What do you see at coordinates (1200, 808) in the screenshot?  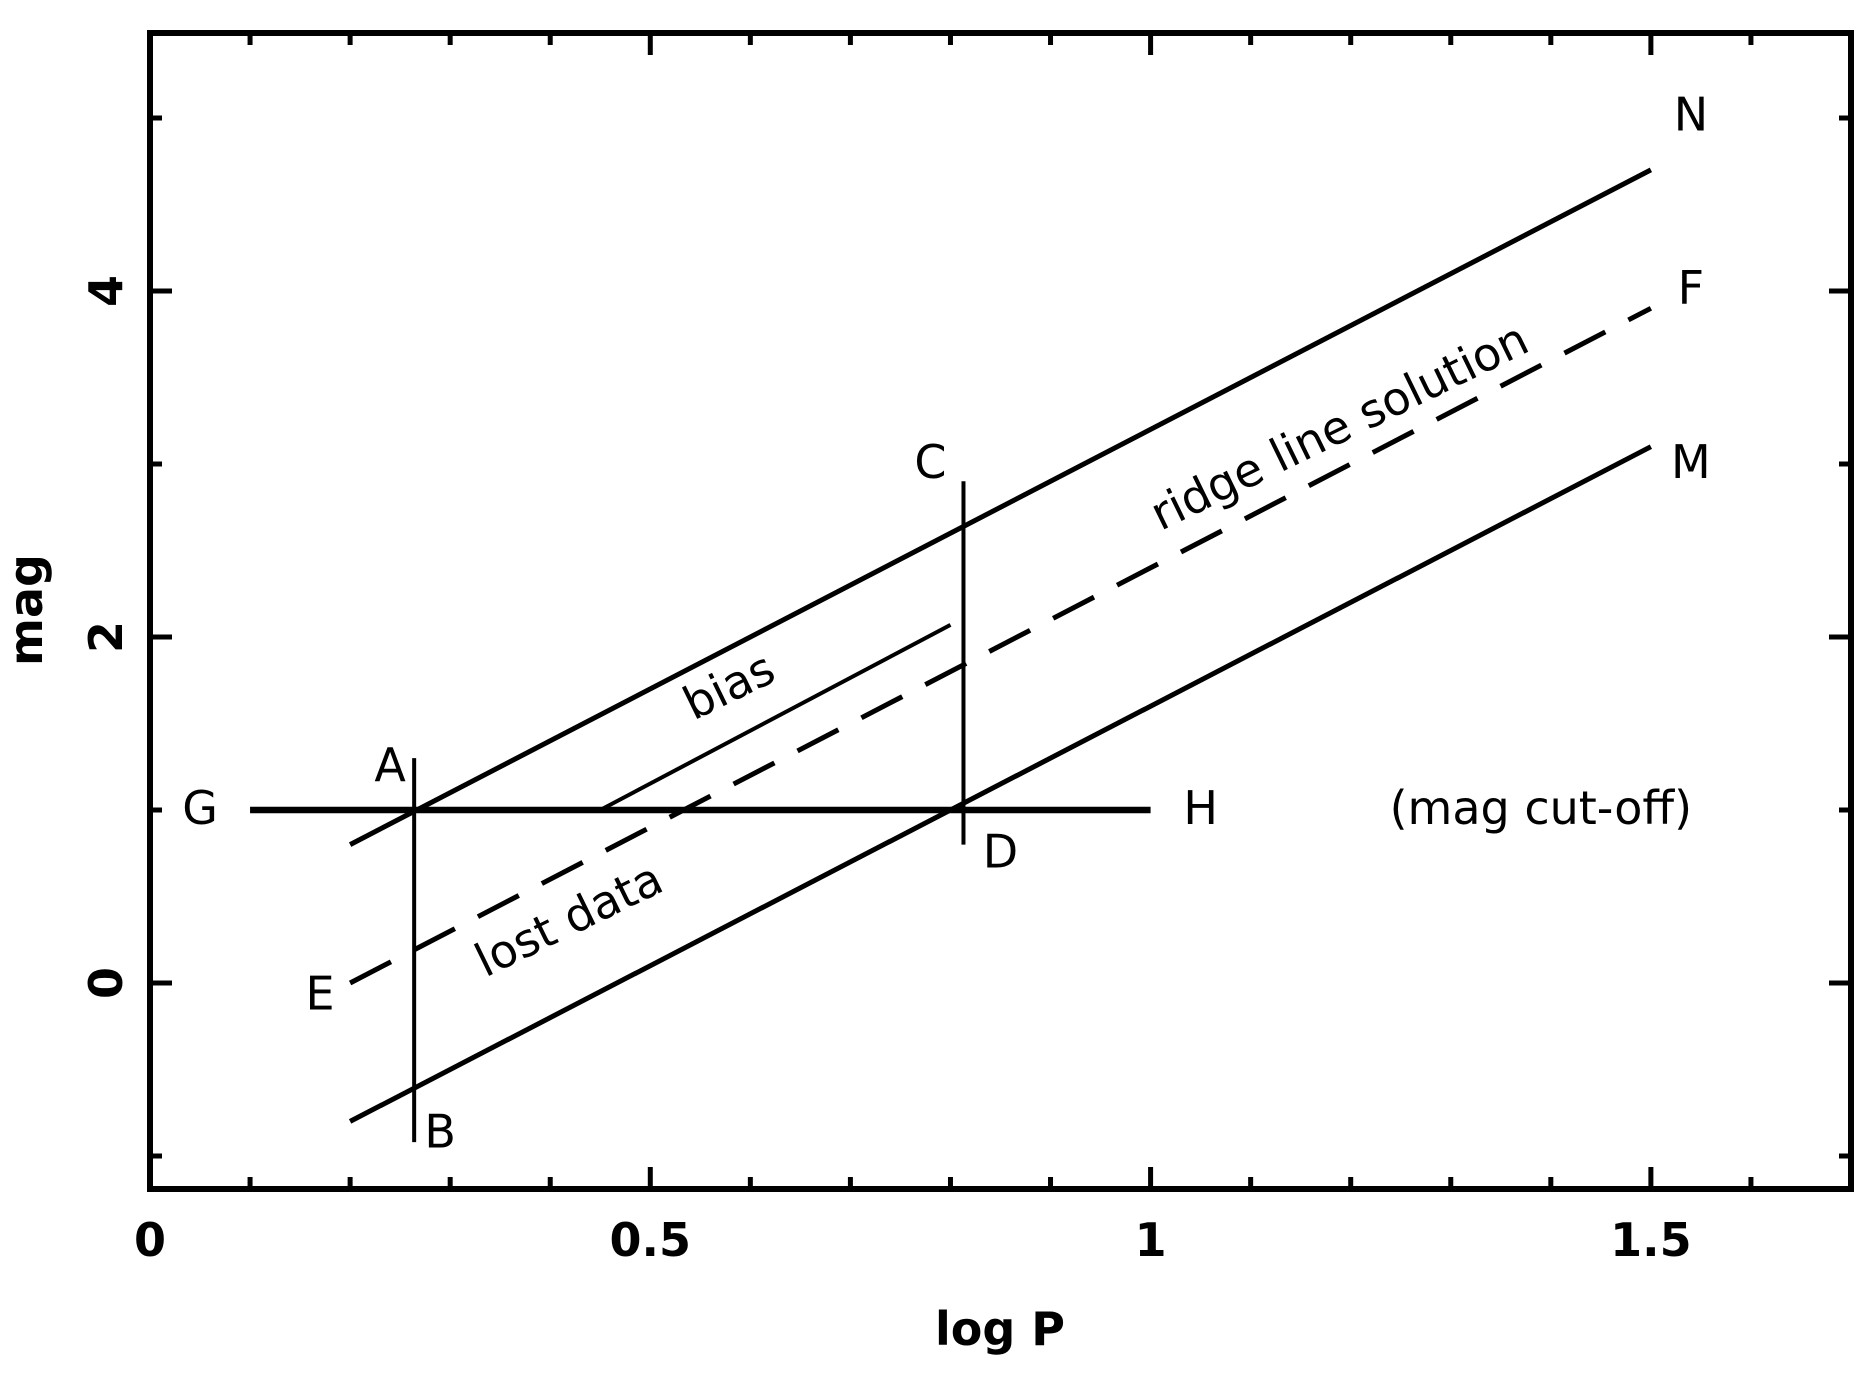 I see `annotation-h: H` at bounding box center [1200, 808].